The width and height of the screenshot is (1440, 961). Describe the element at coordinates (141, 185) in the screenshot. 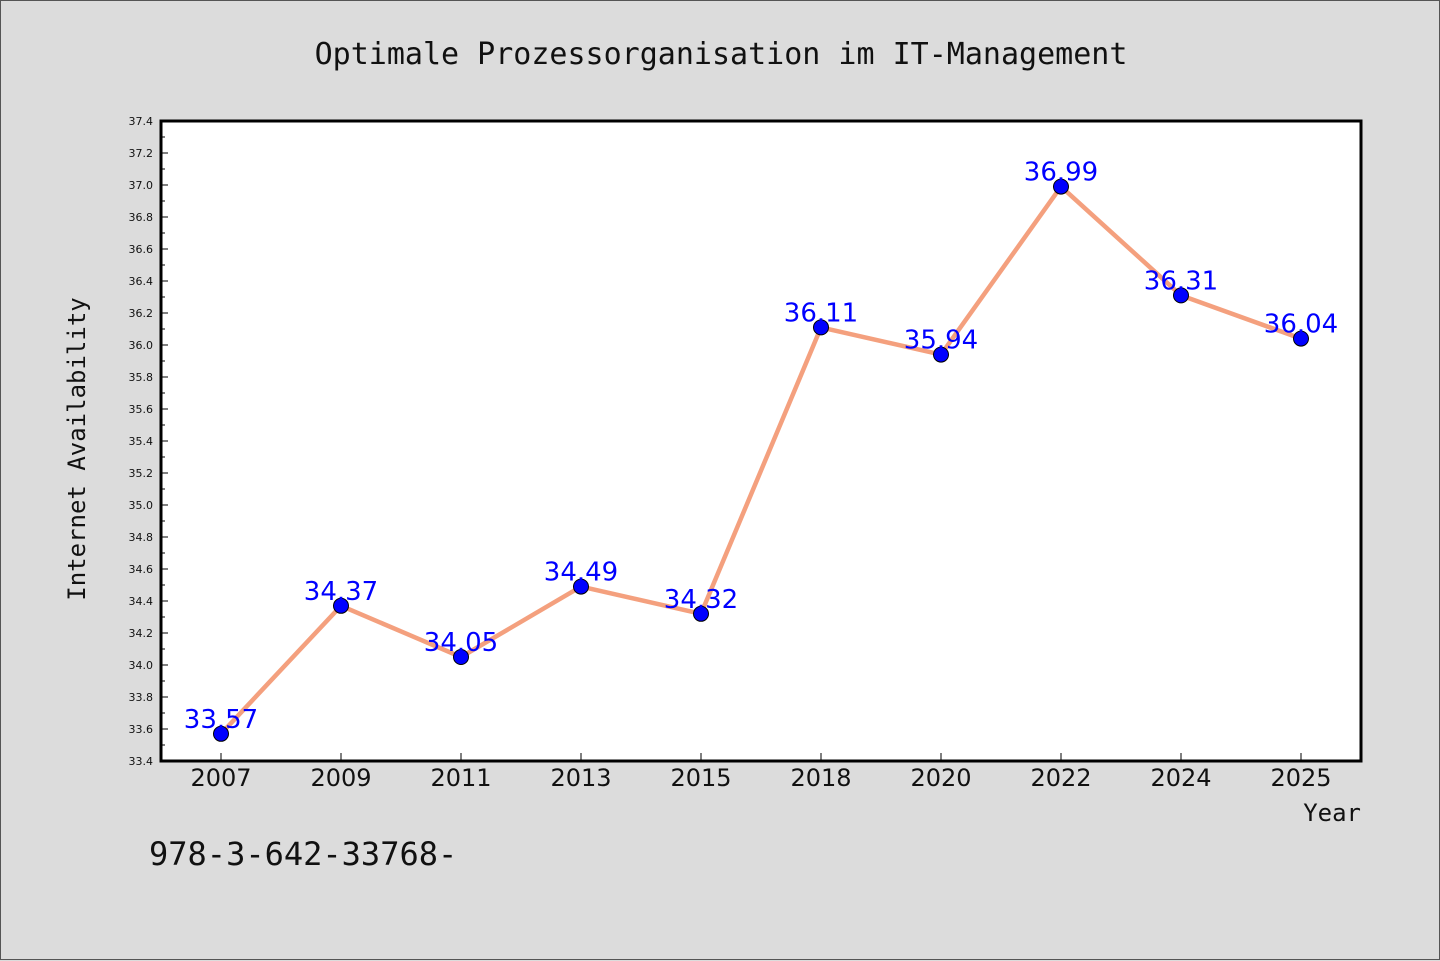

I see `y-tick-label: 37.0` at that location.